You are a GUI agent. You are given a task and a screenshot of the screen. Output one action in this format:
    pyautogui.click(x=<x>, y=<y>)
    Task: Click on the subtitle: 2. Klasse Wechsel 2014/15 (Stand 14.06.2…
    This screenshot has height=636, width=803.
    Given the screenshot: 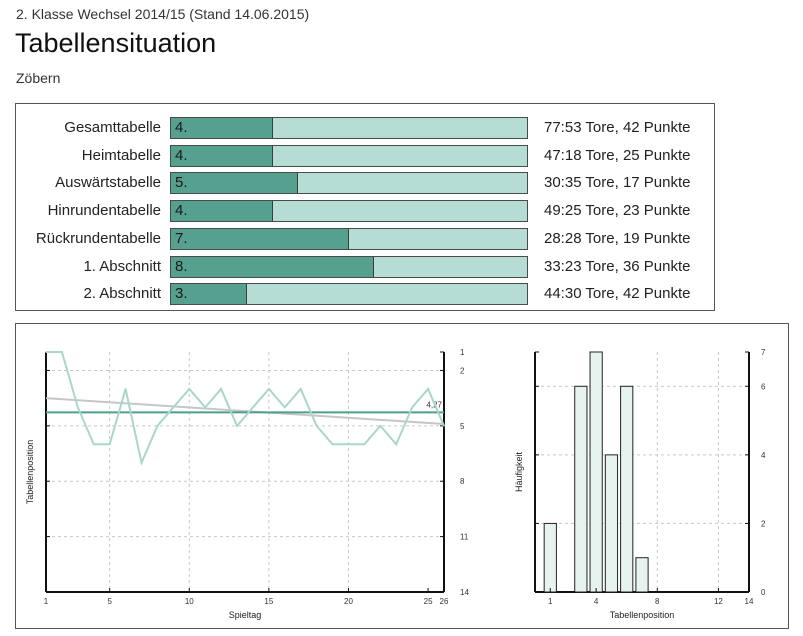 What is the action you would take?
    pyautogui.click(x=163, y=14)
    